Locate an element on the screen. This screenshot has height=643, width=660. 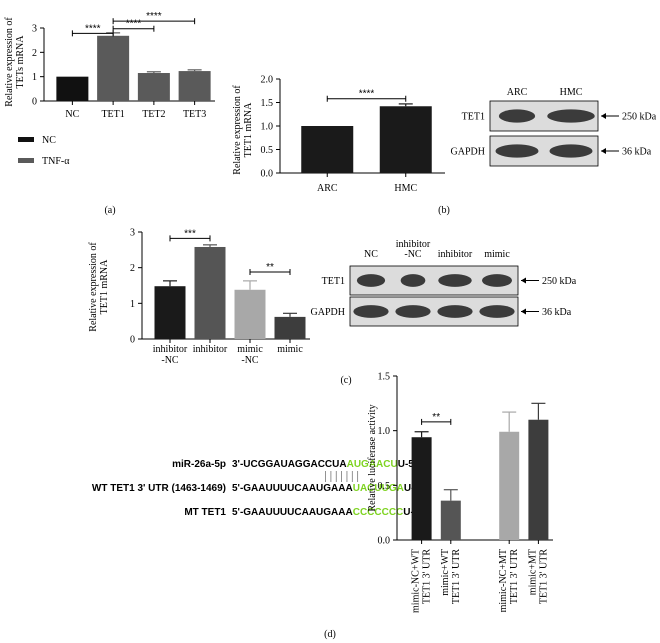
y-axis-label: Relative expression ofTETs mRNA is located at coordinates (15, 62).